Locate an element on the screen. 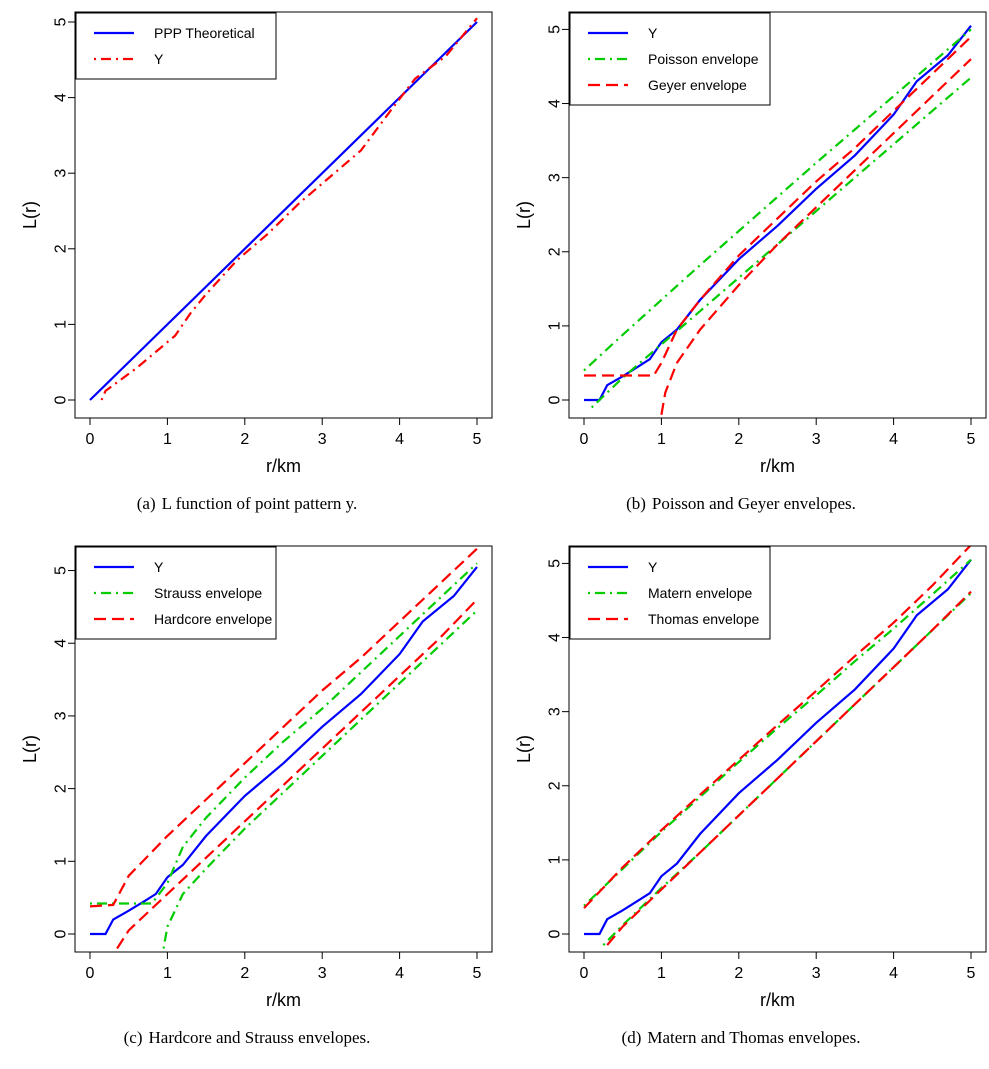  series-line-thomas-envelope is located at coordinates (777, 727).